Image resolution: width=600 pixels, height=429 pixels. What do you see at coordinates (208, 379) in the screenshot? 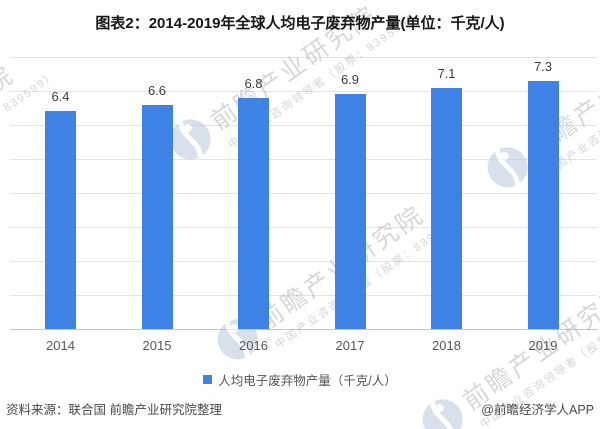
I see `legend-swatch` at bounding box center [208, 379].